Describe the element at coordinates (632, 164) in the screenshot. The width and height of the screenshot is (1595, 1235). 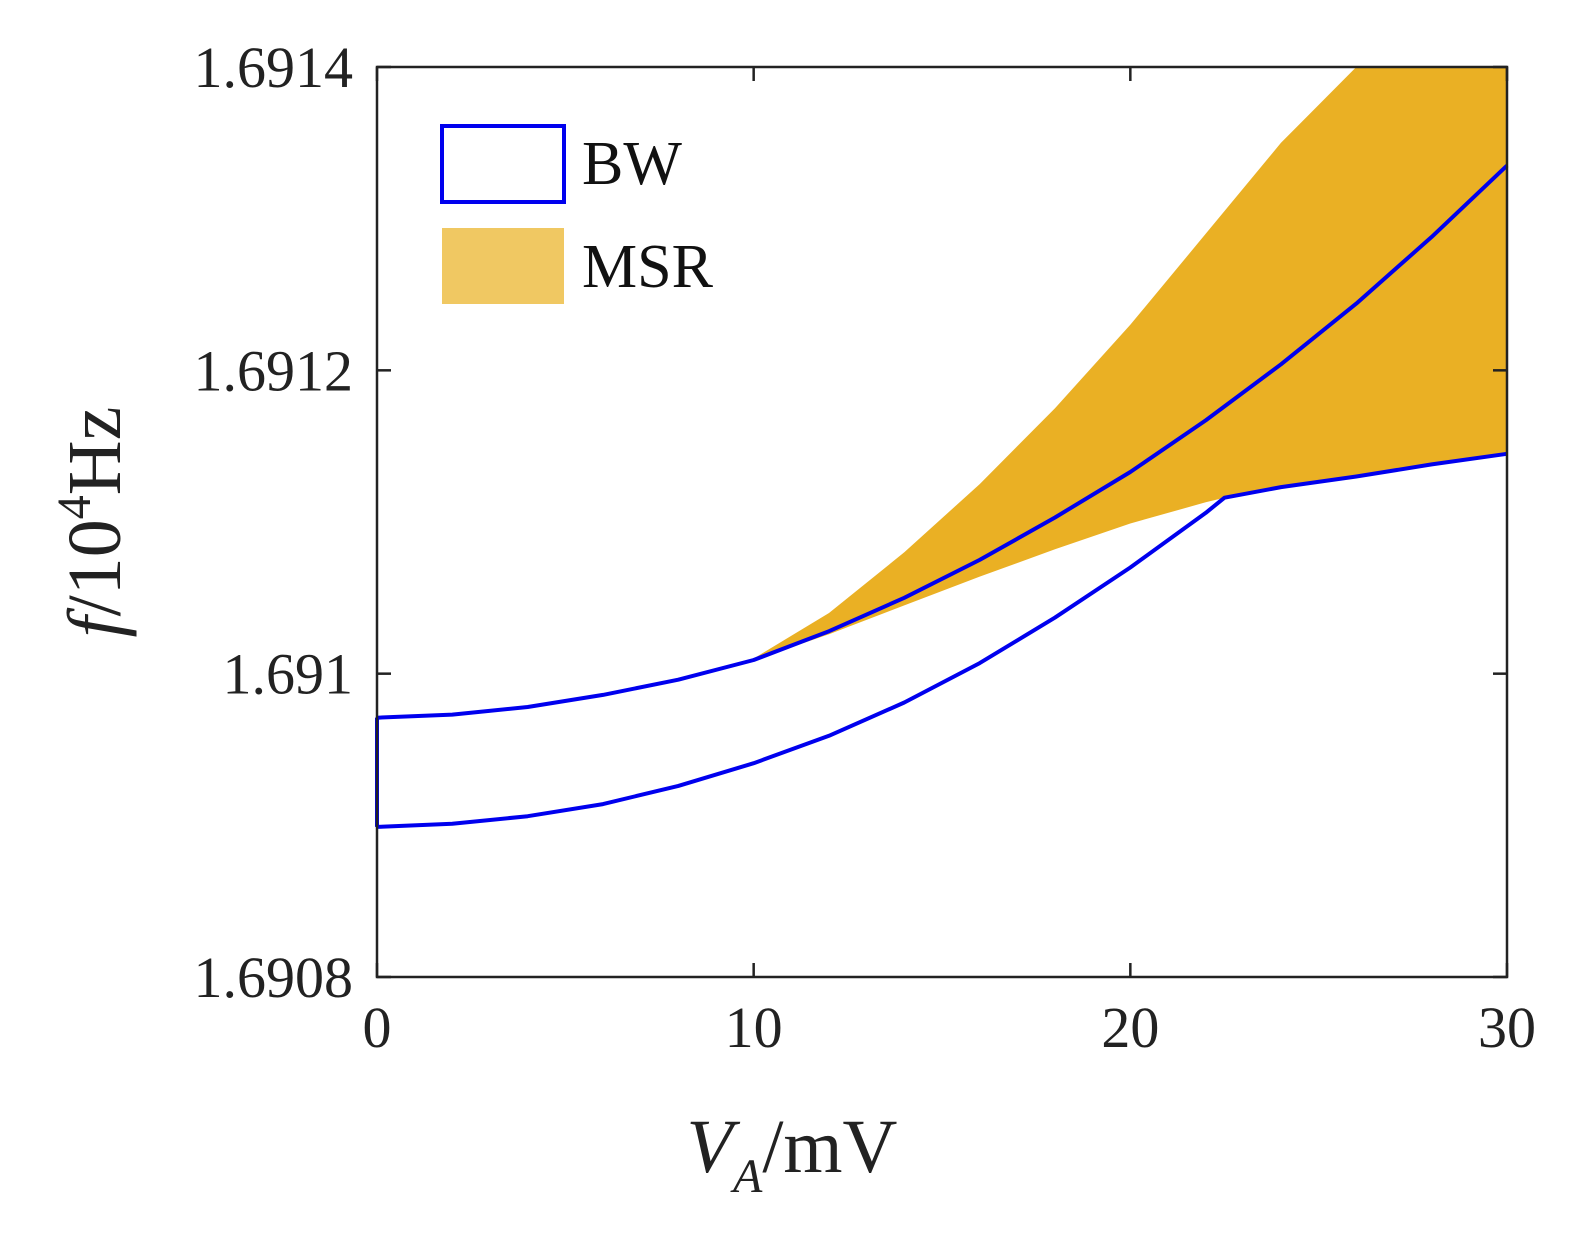
I see `legend-label-bw: BW` at that location.